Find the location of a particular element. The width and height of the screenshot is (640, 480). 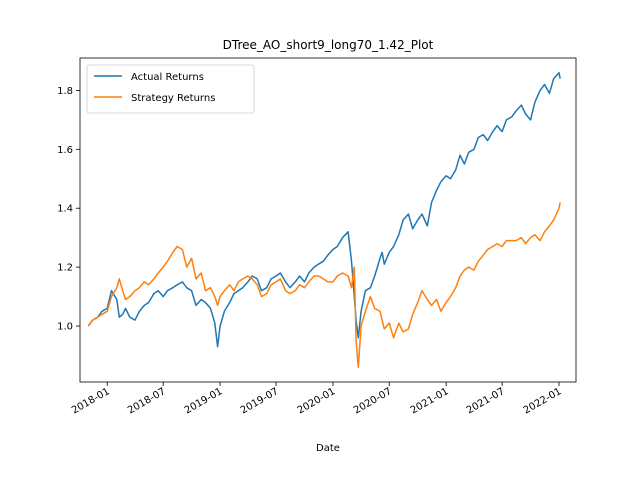

legend: Actual Returns Strategy Returns is located at coordinates (170, 89).